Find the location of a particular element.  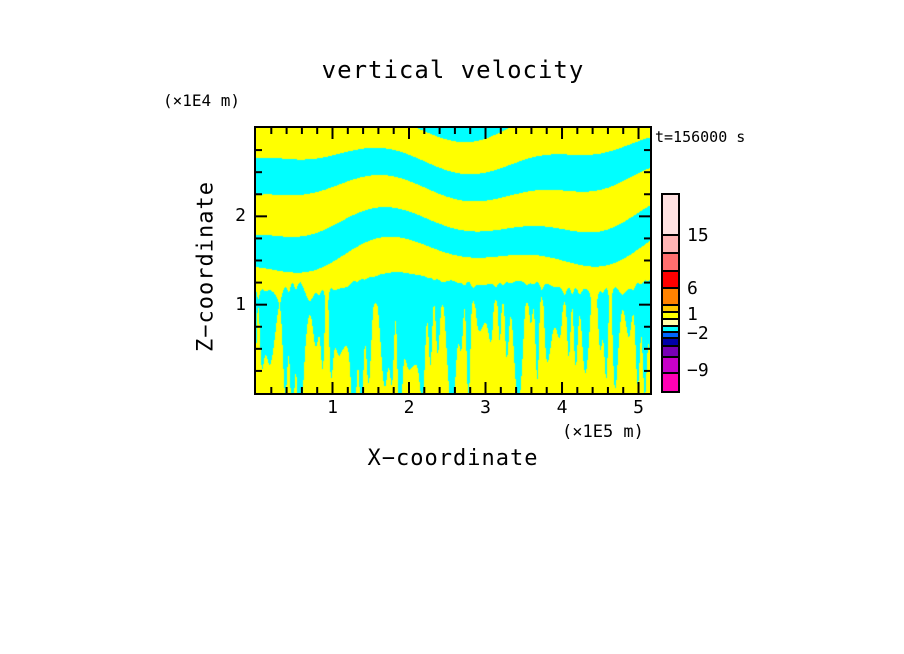

plot-title: vertical velocity is located at coordinates (453, 70).